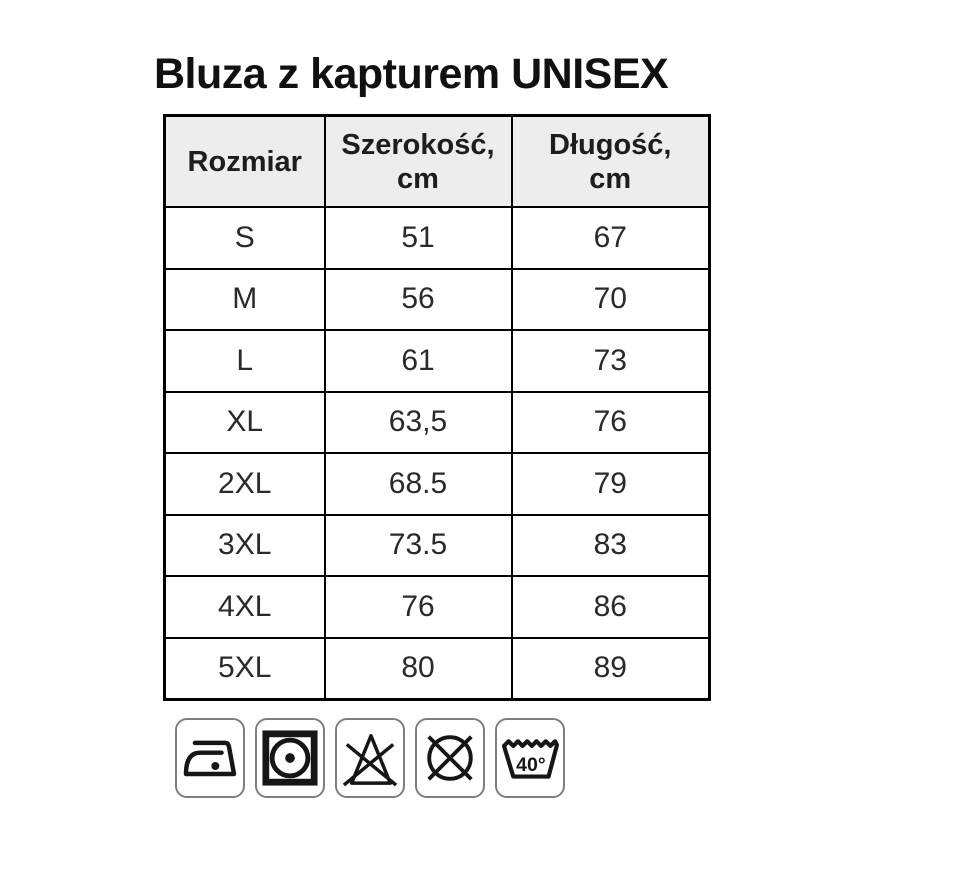 The width and height of the screenshot is (960, 877). Describe the element at coordinates (244, 361) in the screenshot. I see `size-cell: L` at that location.